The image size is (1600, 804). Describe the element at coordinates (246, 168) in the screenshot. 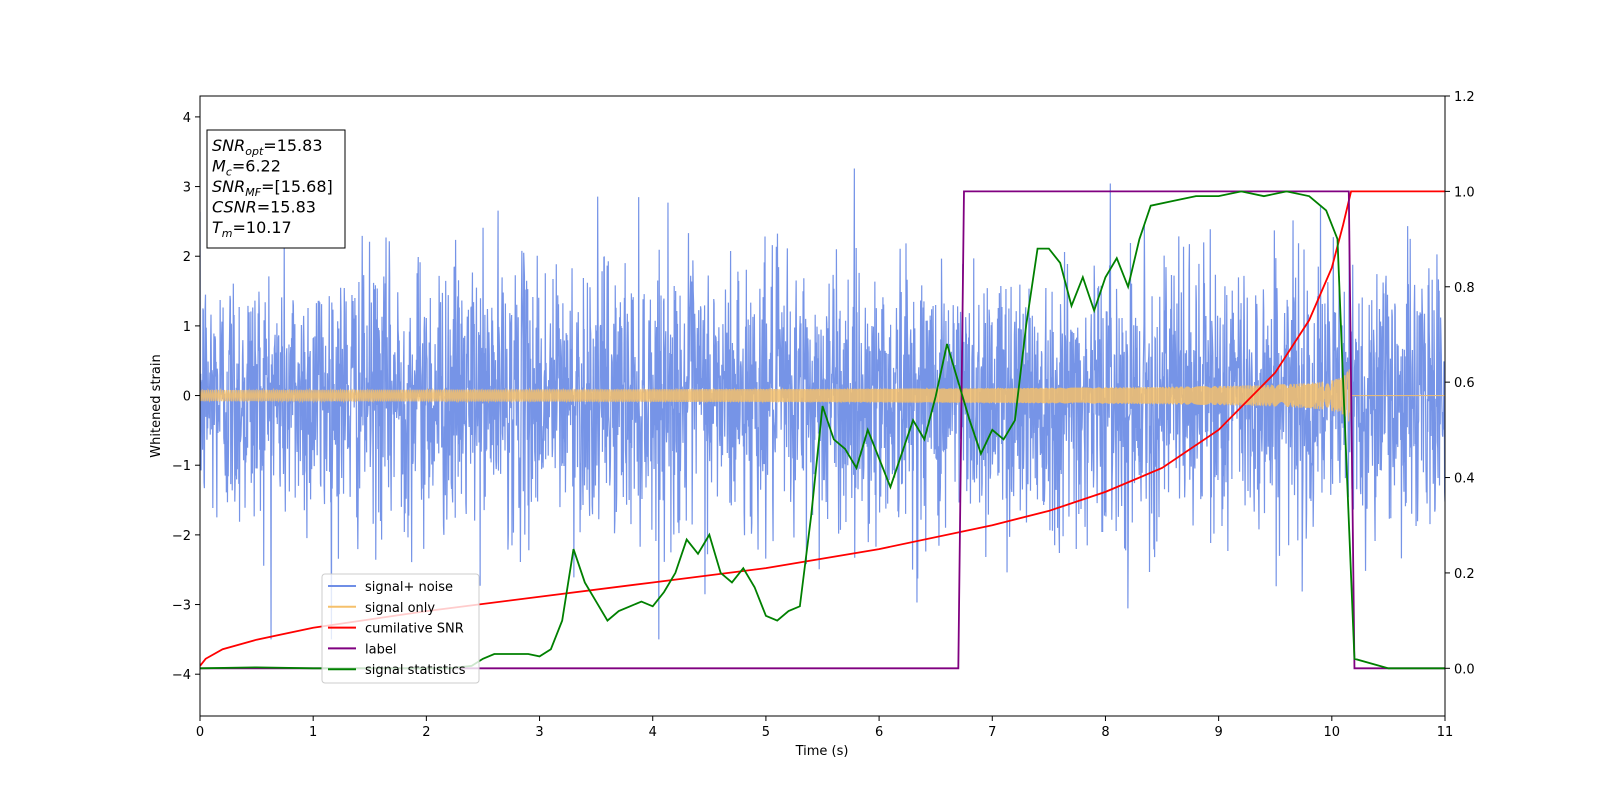

I see `info-box-line: Mc=6.22` at that location.